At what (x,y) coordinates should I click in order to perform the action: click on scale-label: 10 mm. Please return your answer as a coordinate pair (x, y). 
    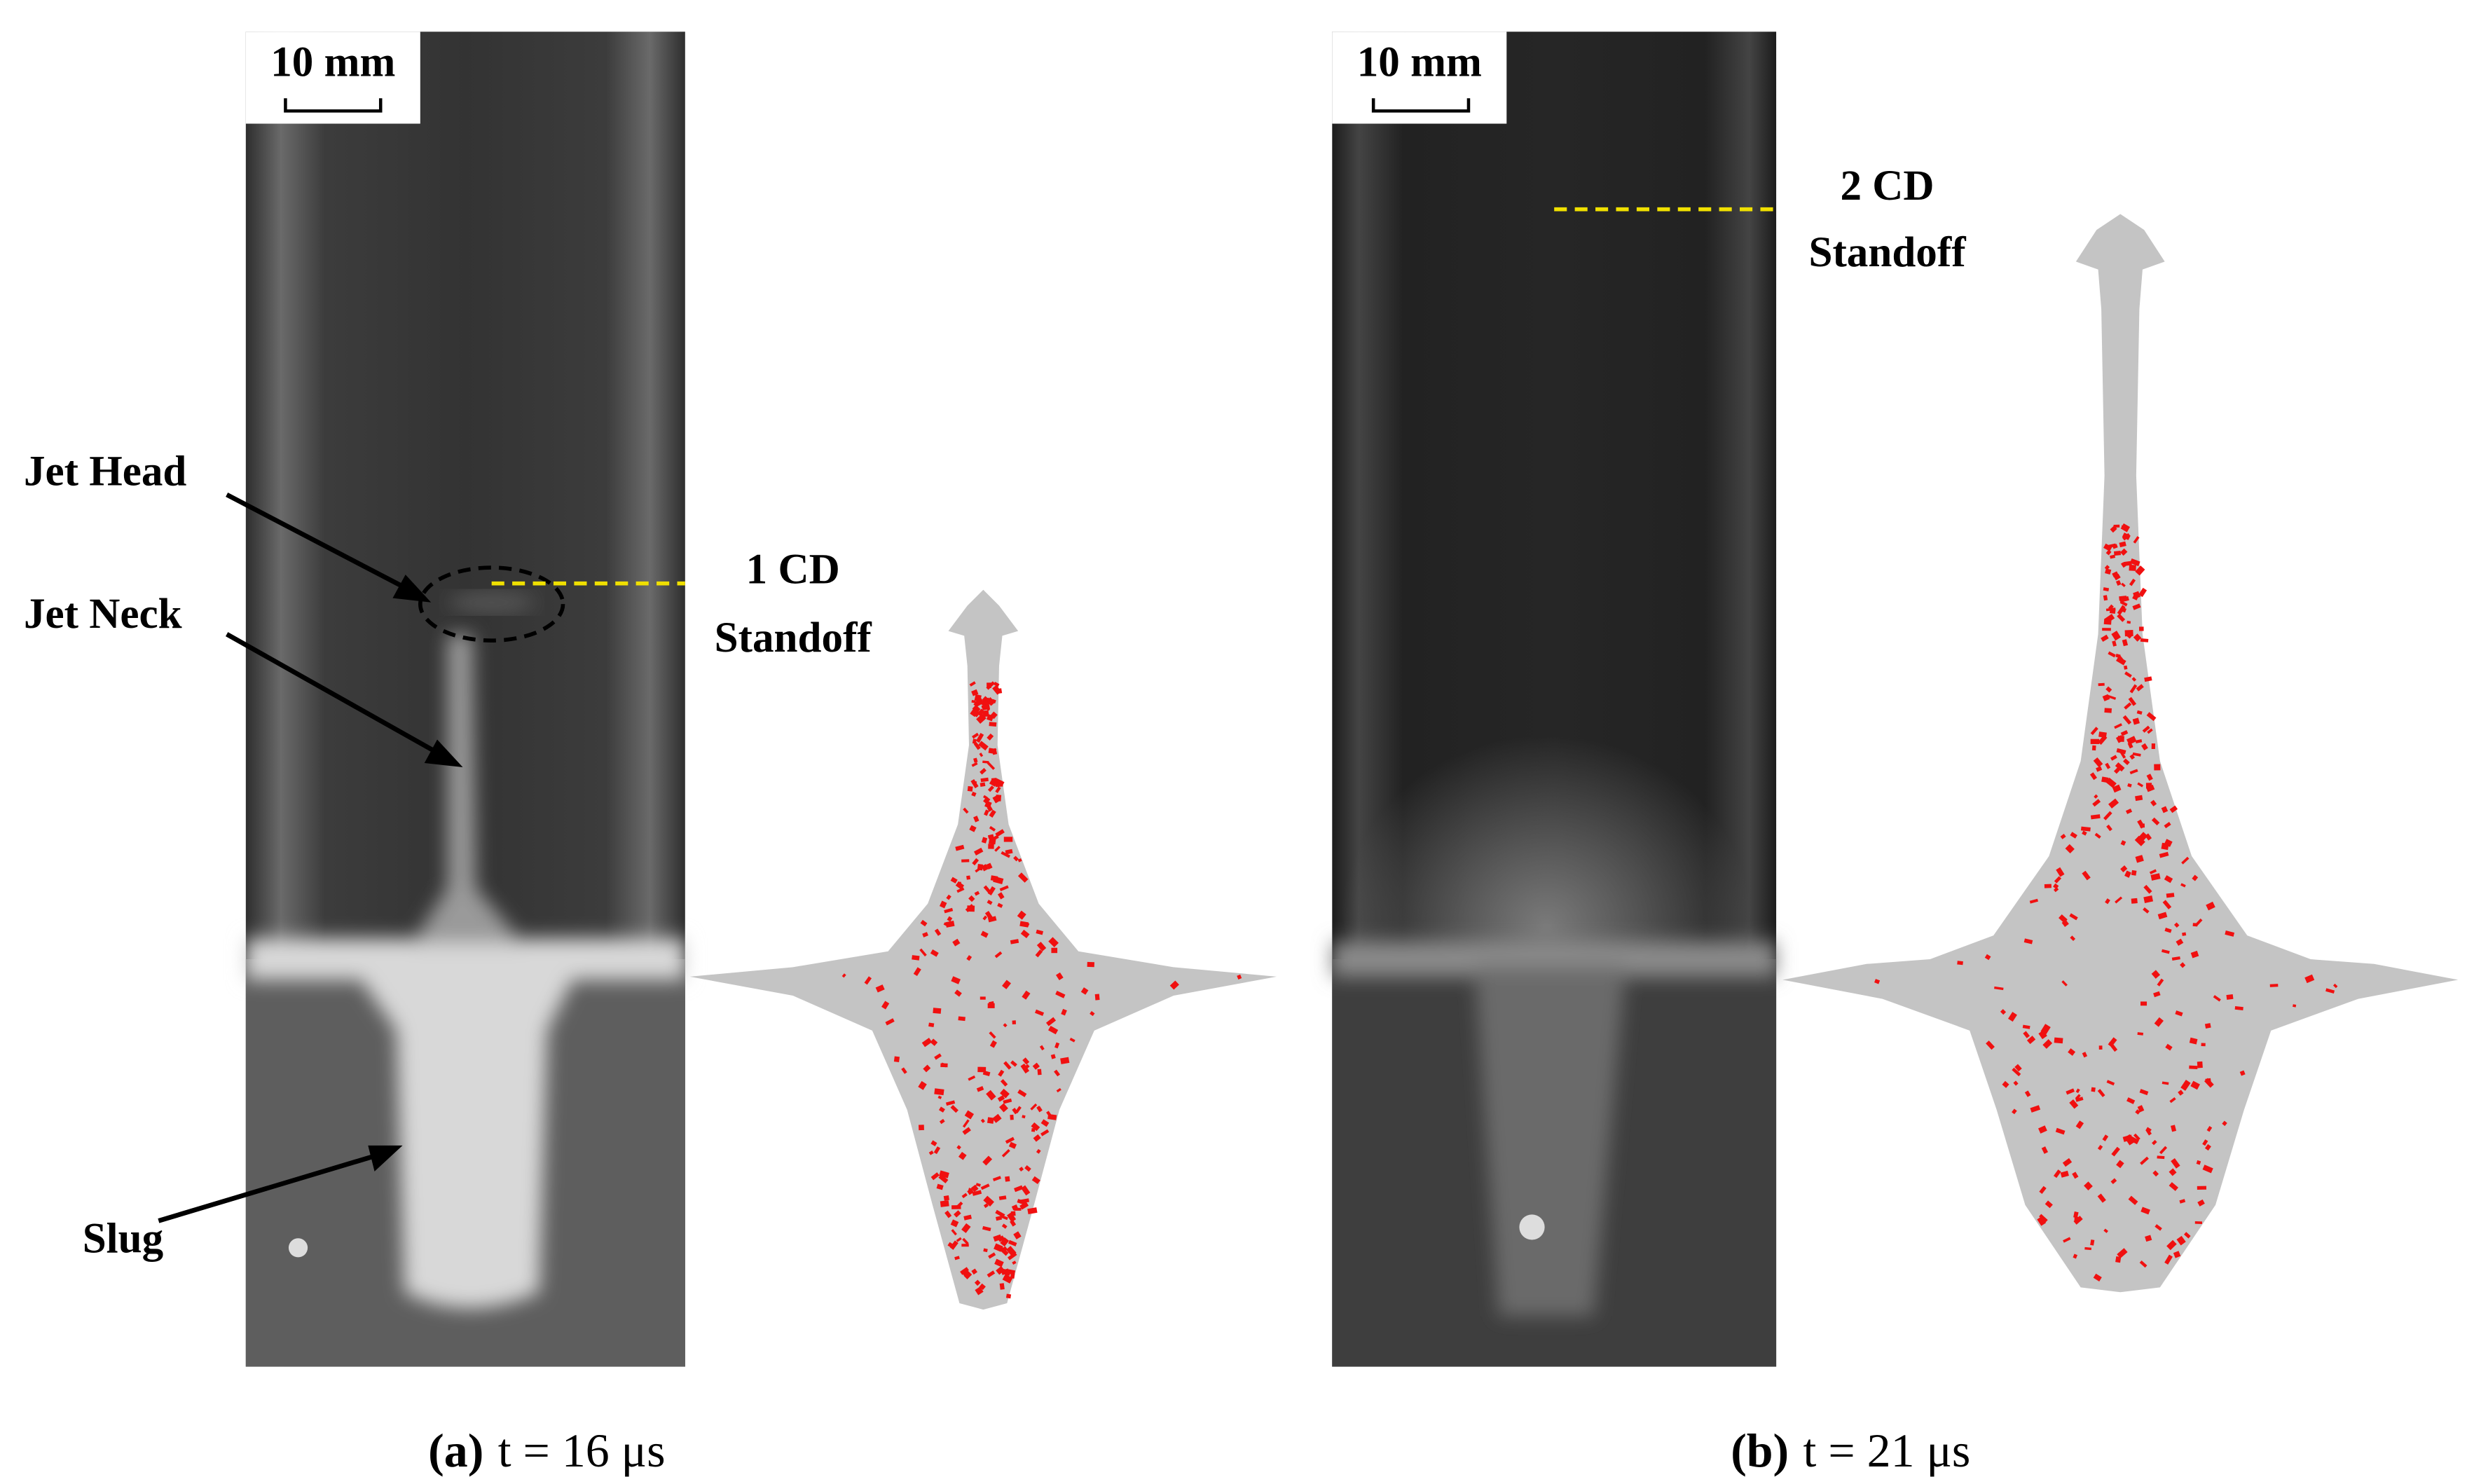
    Looking at the image, I should click on (1419, 62).